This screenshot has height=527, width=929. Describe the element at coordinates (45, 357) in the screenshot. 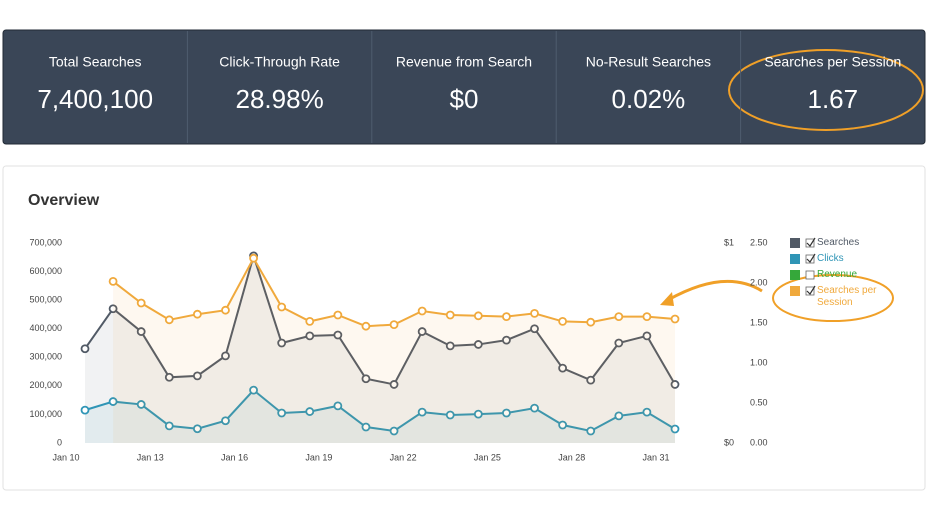

I see `y-tick-label: 300,000` at that location.